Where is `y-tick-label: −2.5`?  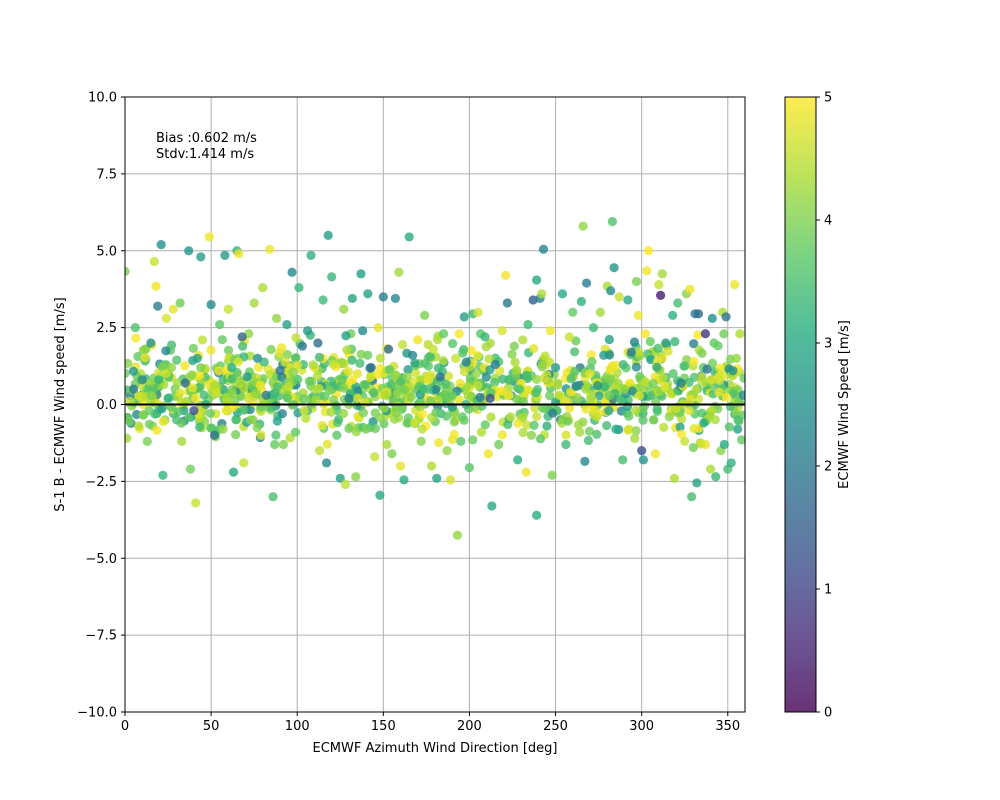 y-tick-label: −2.5 is located at coordinates (101, 482).